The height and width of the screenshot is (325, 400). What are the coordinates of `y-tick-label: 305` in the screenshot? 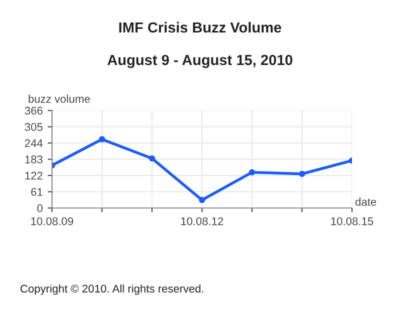 It's located at (33, 127).